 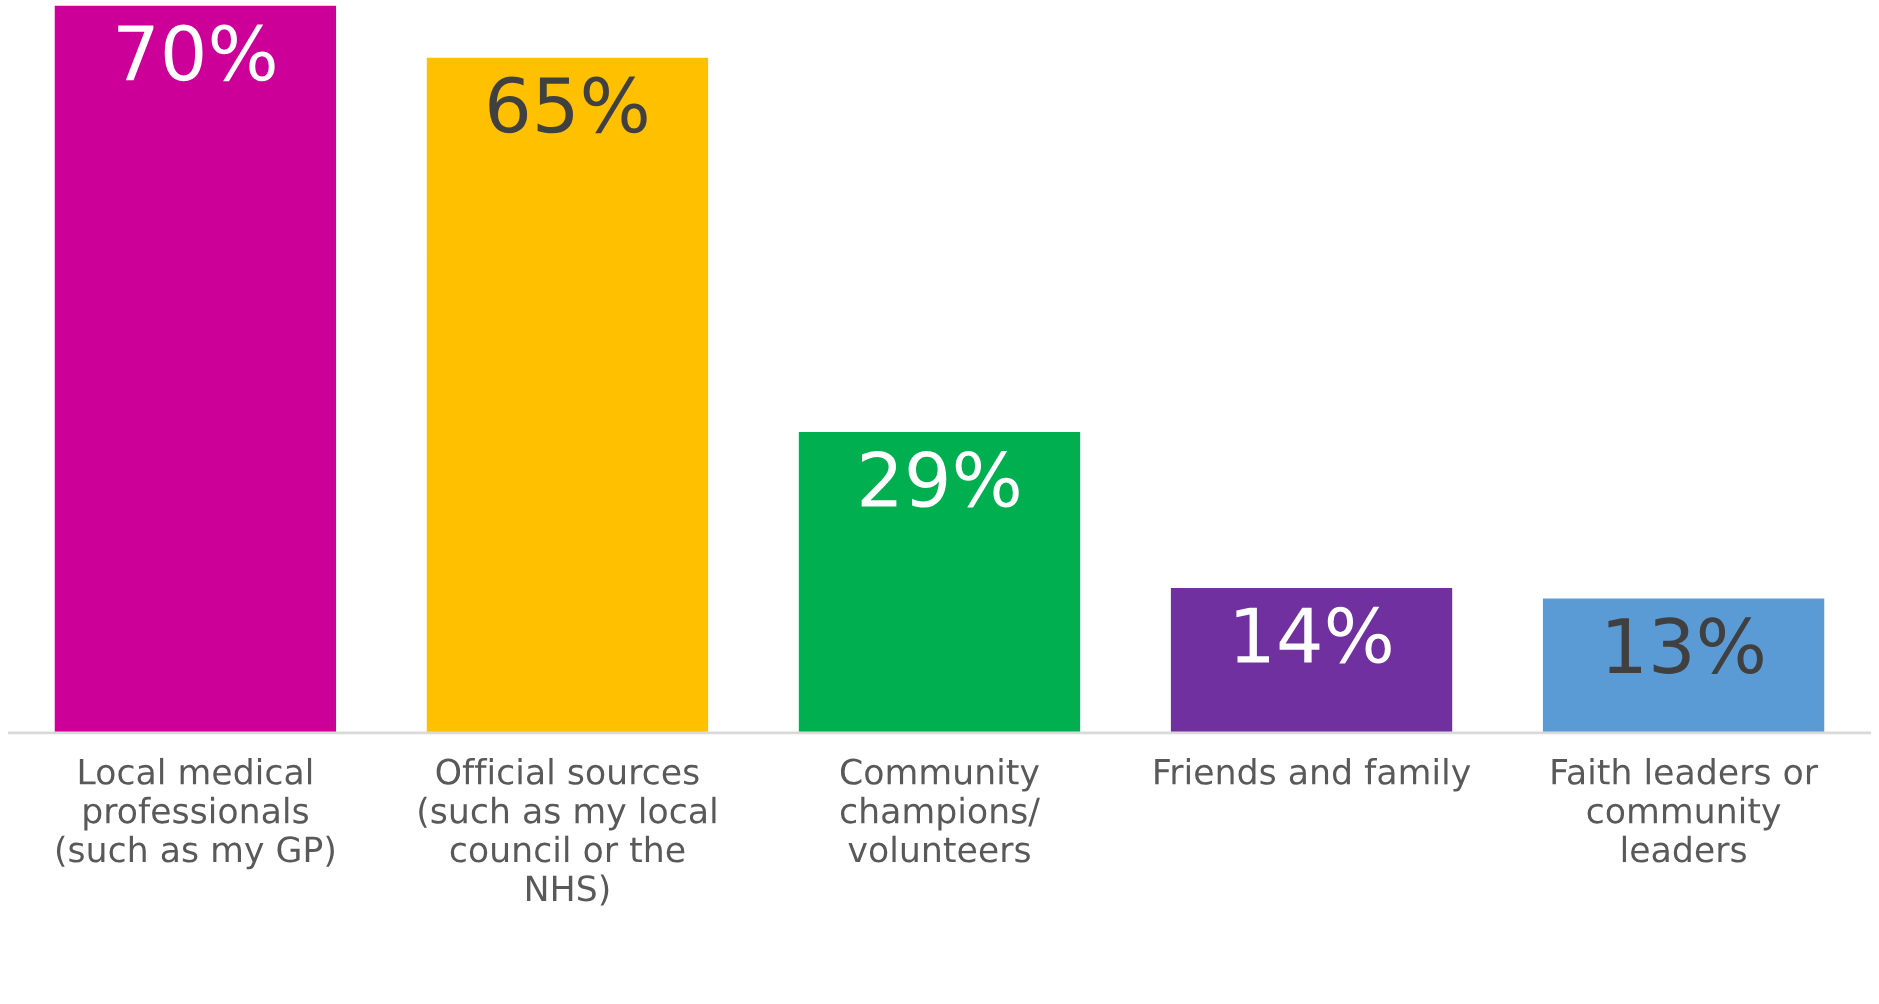 What do you see at coordinates (568, 105) in the screenshot?
I see `data-label: 65%` at bounding box center [568, 105].